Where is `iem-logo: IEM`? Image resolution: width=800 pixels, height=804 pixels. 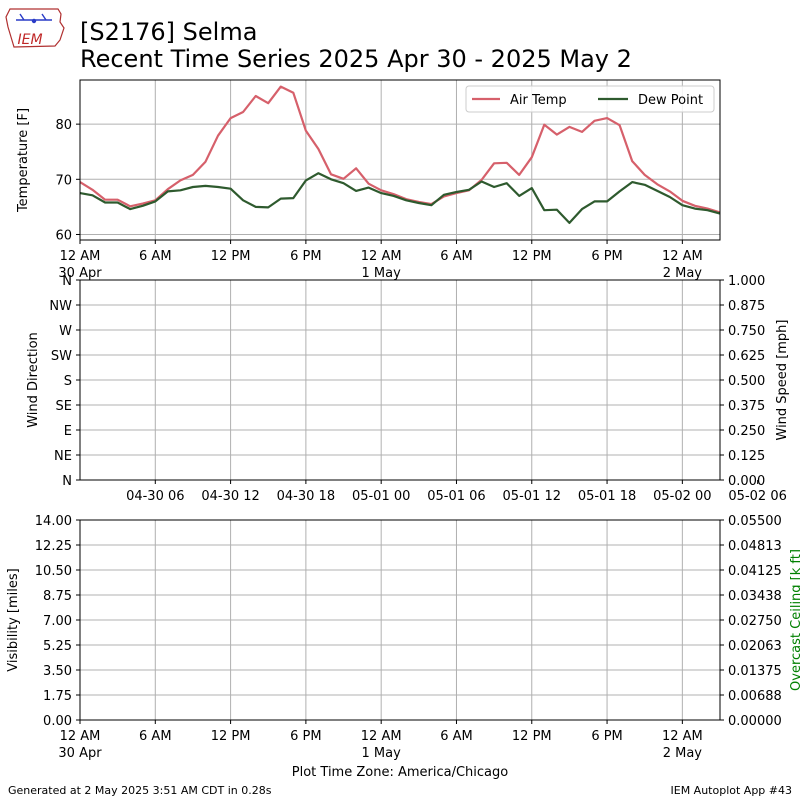
iem-logo: IEM is located at coordinates (35, 28).